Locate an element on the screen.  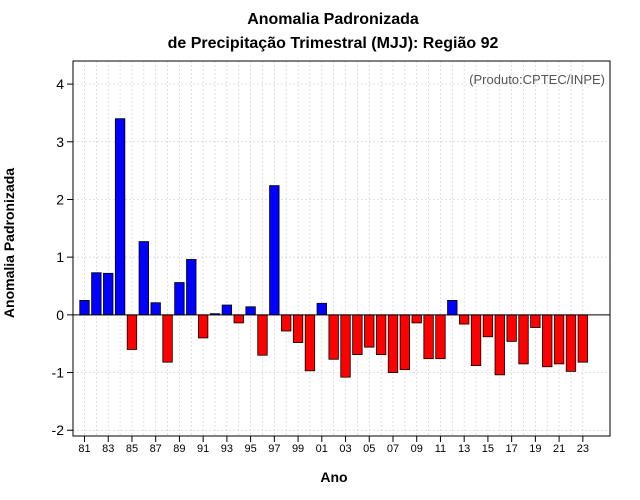
y-tick-label: 3 is located at coordinates (60, 142).